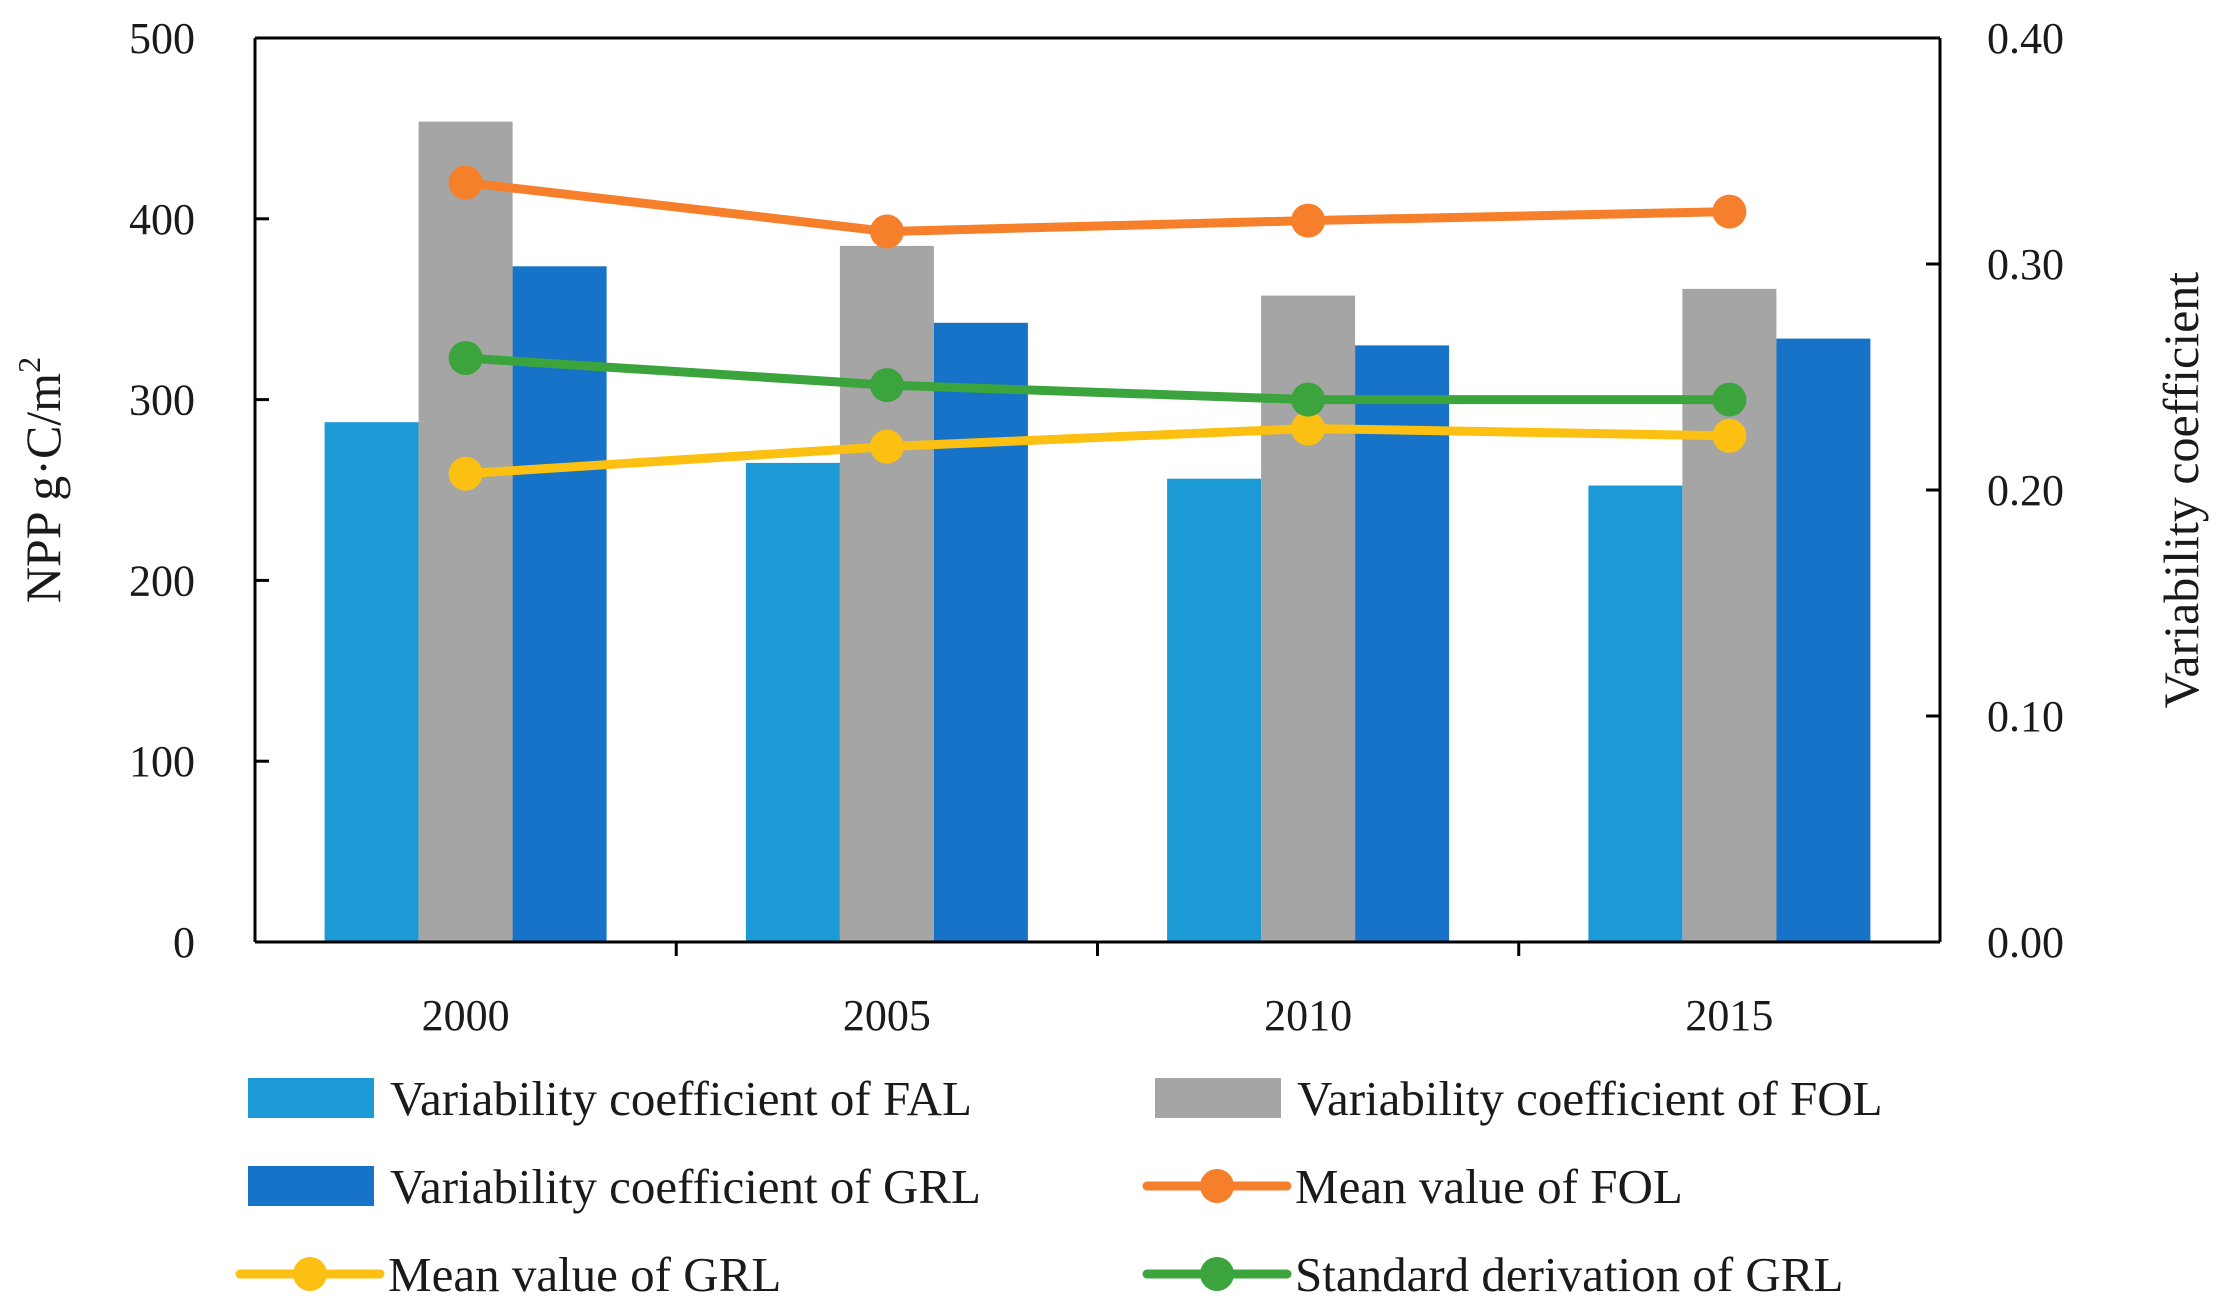 The width and height of the screenshot is (2225, 1315). What do you see at coordinates (1214, 710) in the screenshot?
I see `bar-1-2010` at bounding box center [1214, 710].